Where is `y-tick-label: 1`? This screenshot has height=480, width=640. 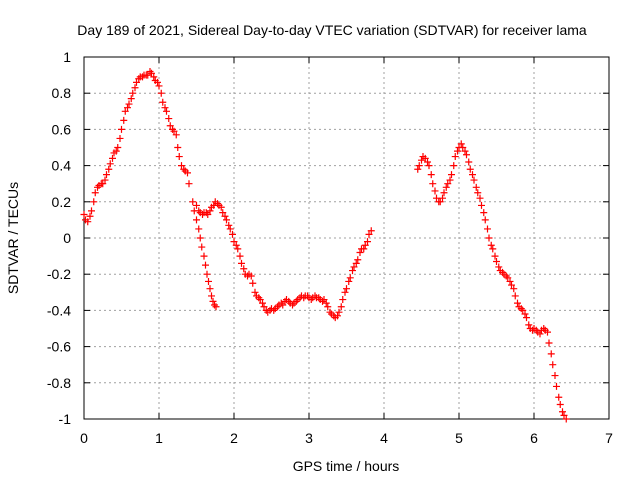
y-tick-label: 1 is located at coordinates (67, 57).